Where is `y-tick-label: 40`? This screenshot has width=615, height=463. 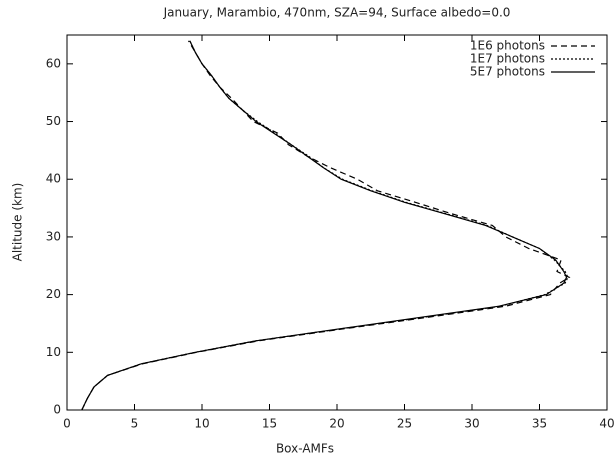
y-tick-label: 40 is located at coordinates (53, 179).